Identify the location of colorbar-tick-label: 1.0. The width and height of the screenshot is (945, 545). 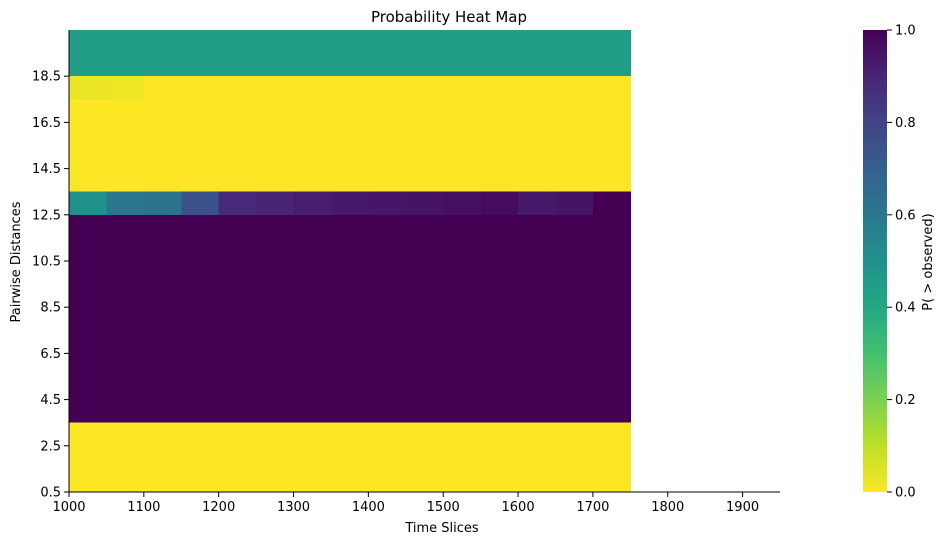
(905, 31).